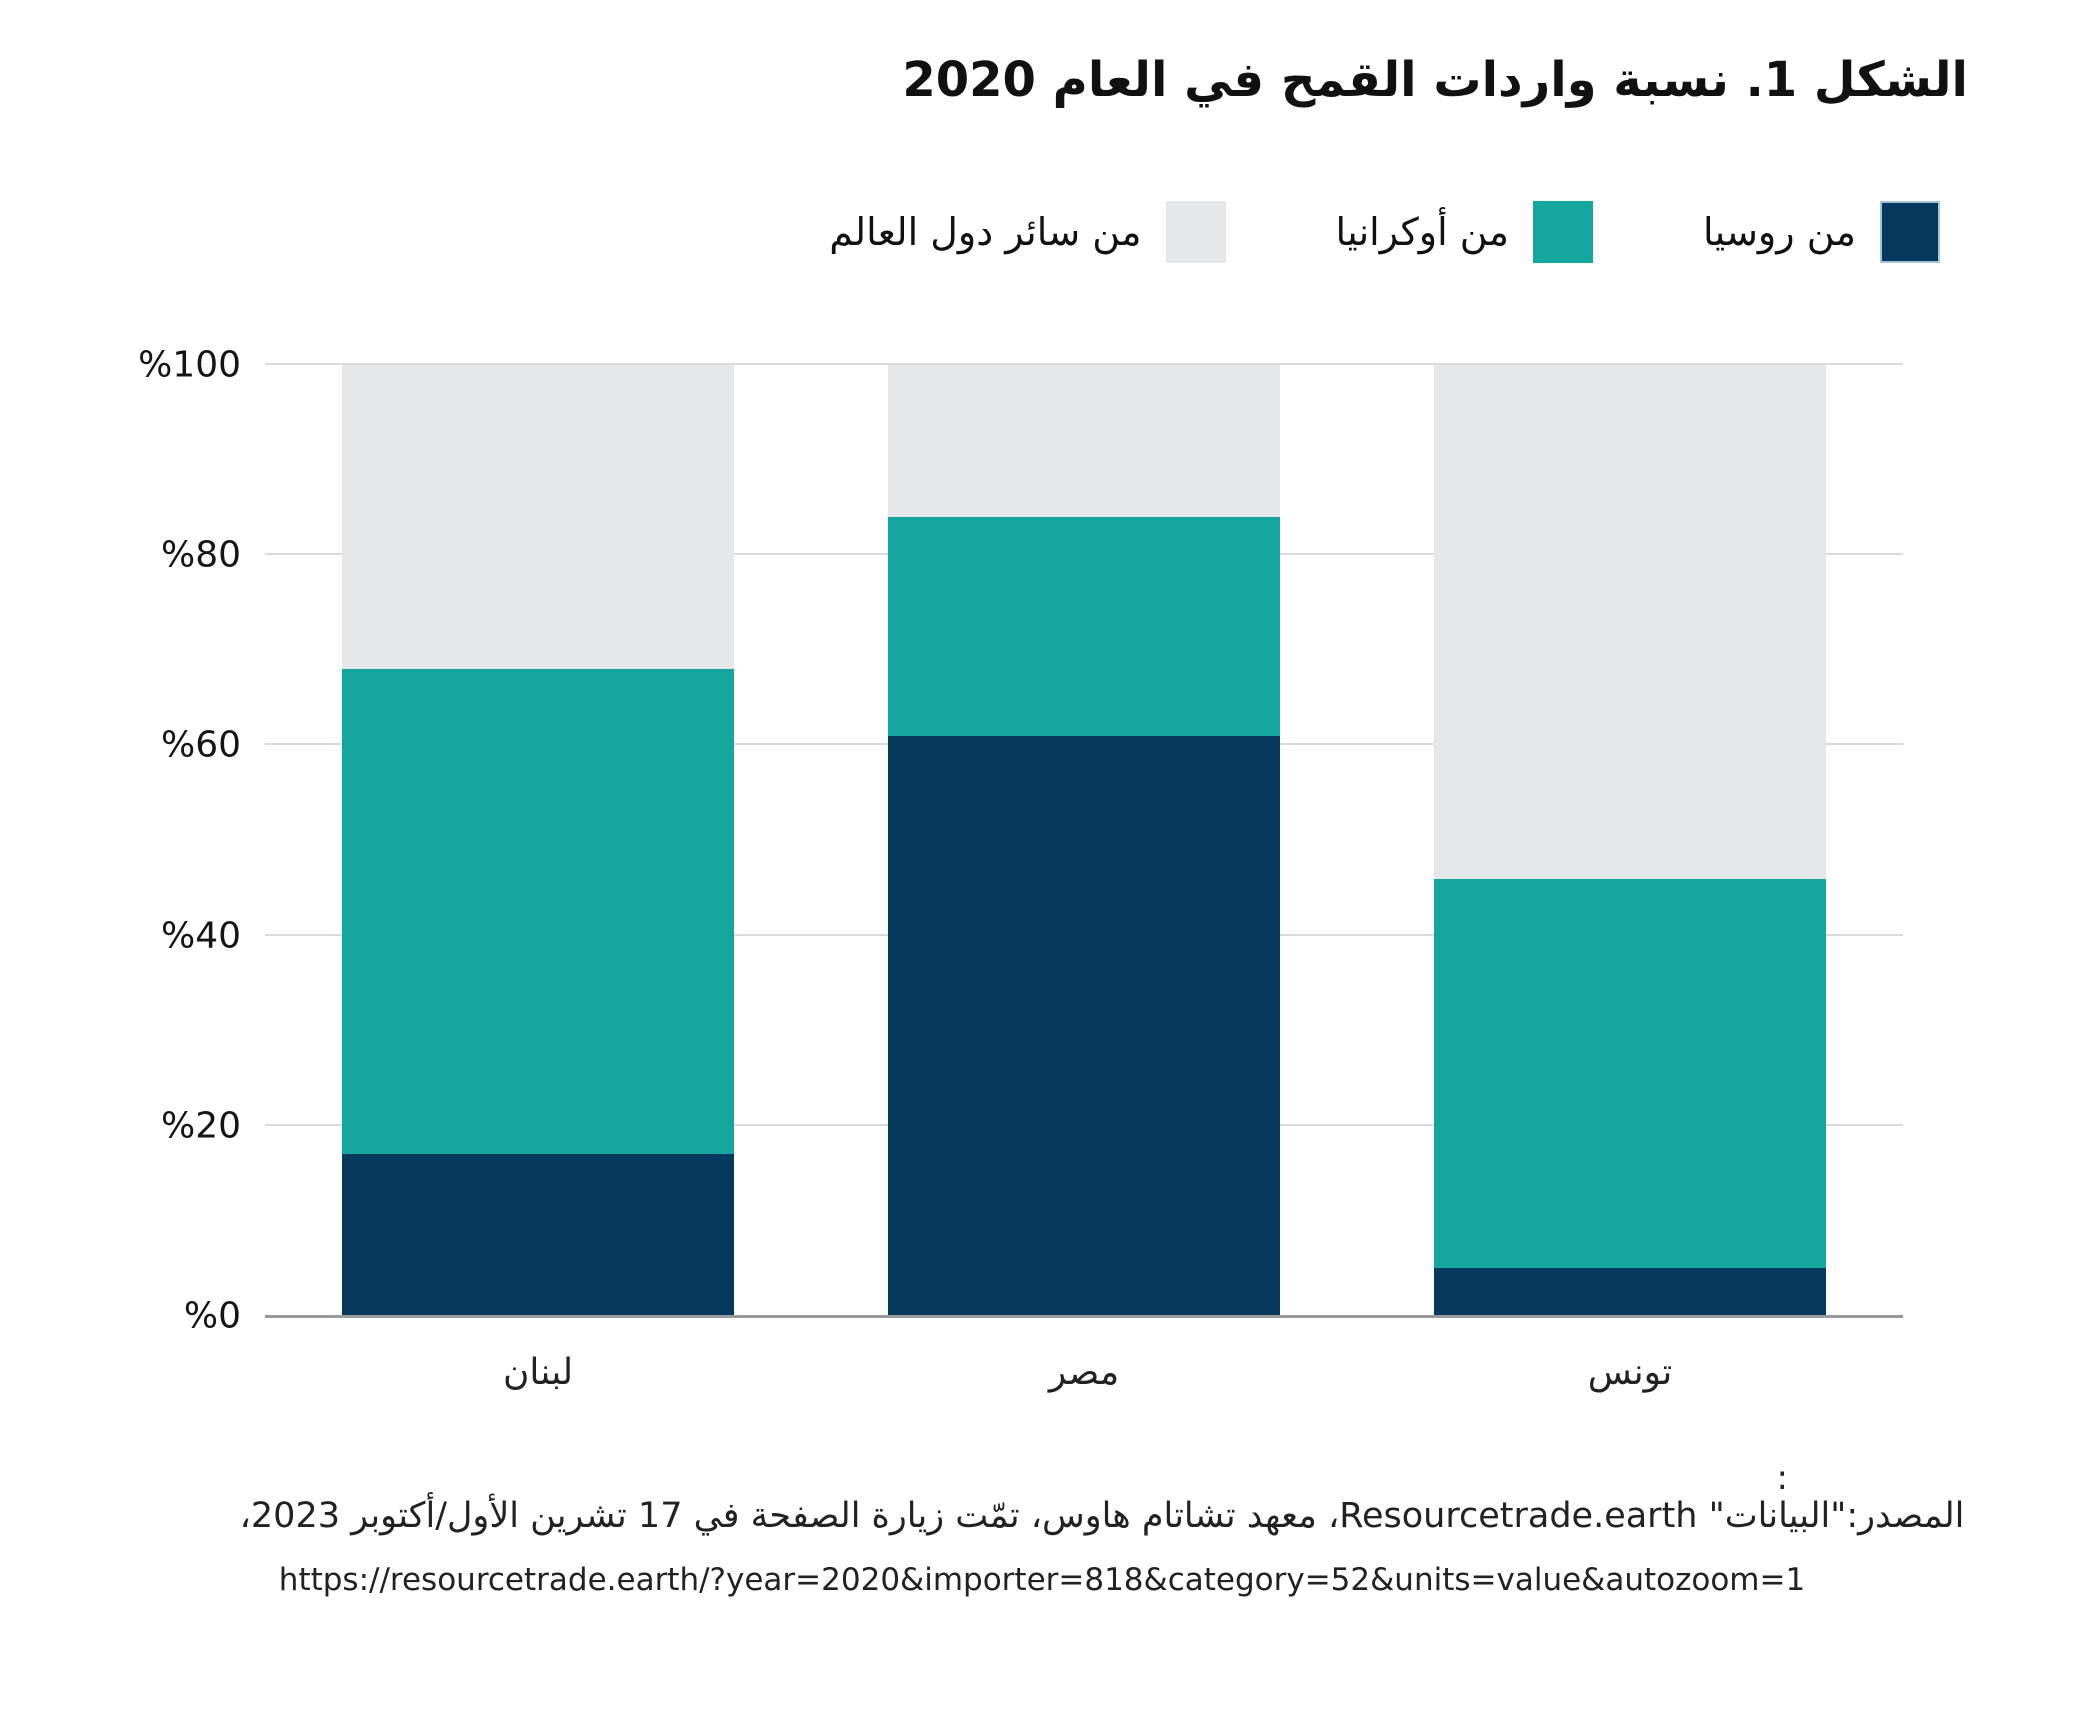 The width and height of the screenshot is (2084, 1711). I want to click on chart-title: الشكل 1. نسبة واردات القمح في العام 2020, so click(1435, 80).